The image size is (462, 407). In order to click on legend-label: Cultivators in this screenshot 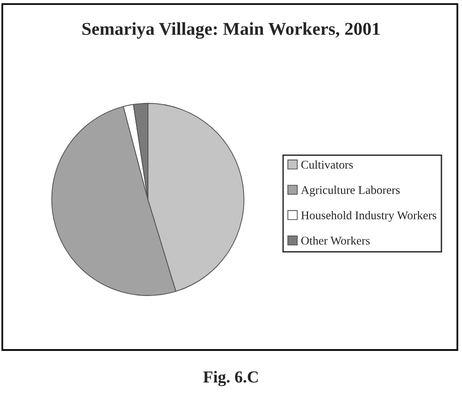, I will do `click(327, 164)`.